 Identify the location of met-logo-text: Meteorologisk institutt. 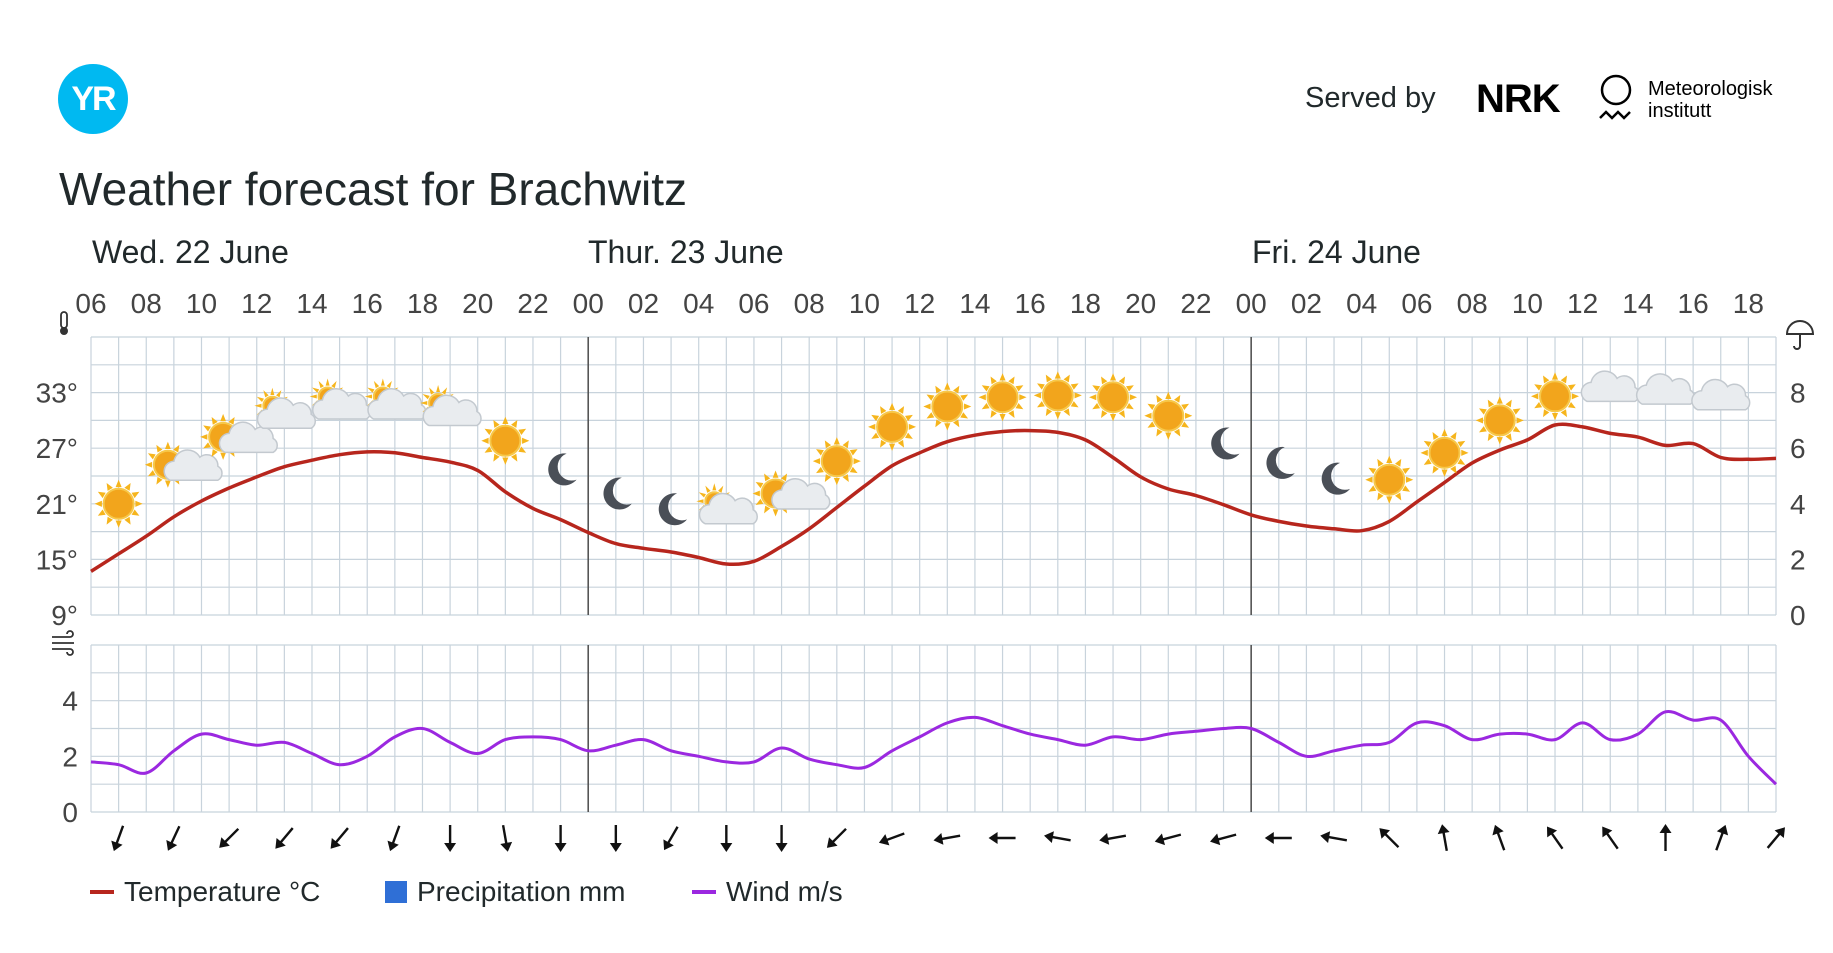
(1710, 100).